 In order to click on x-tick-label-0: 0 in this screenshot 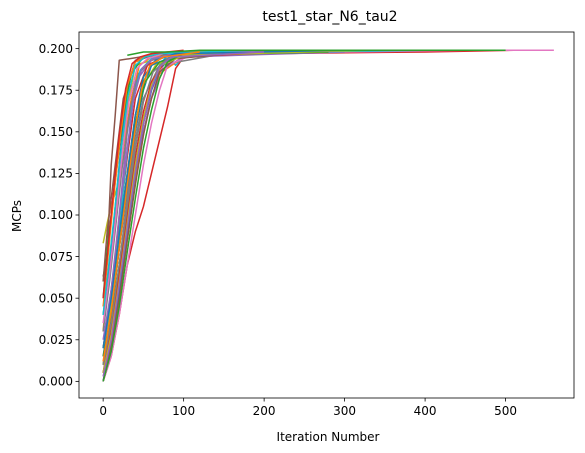, I will do `click(103, 411)`.